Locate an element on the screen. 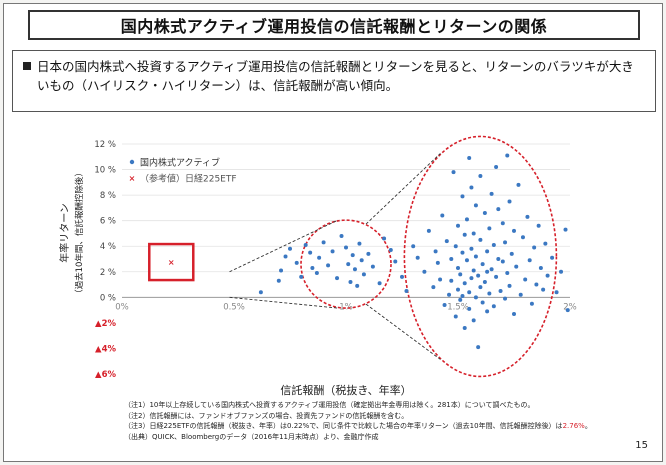  y-tick-label: 8 % is located at coordinates (108, 196).